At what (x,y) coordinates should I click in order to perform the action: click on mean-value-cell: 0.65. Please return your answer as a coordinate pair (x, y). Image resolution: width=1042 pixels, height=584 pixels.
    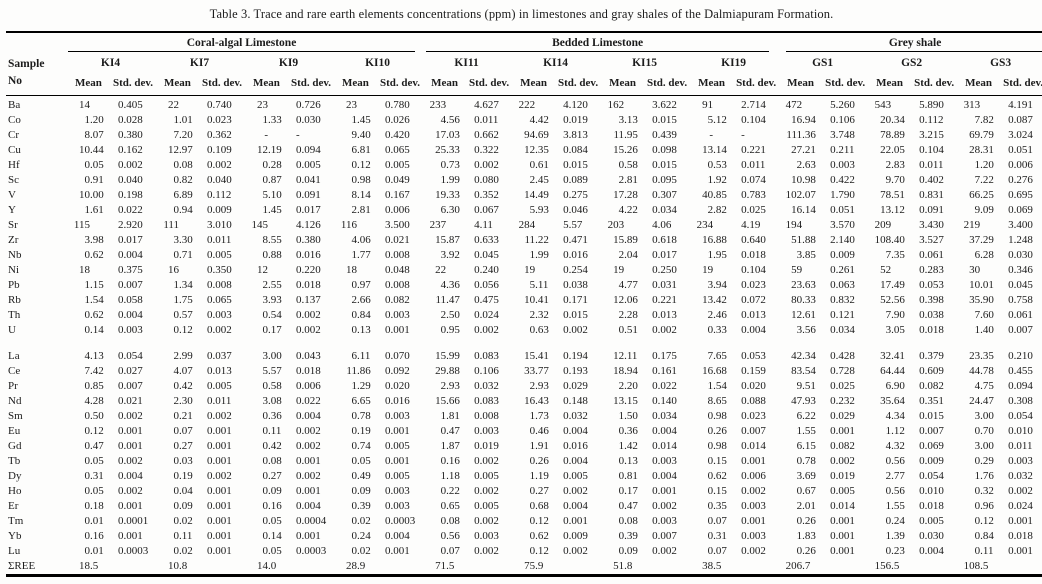
    Looking at the image, I should click on (450, 505).